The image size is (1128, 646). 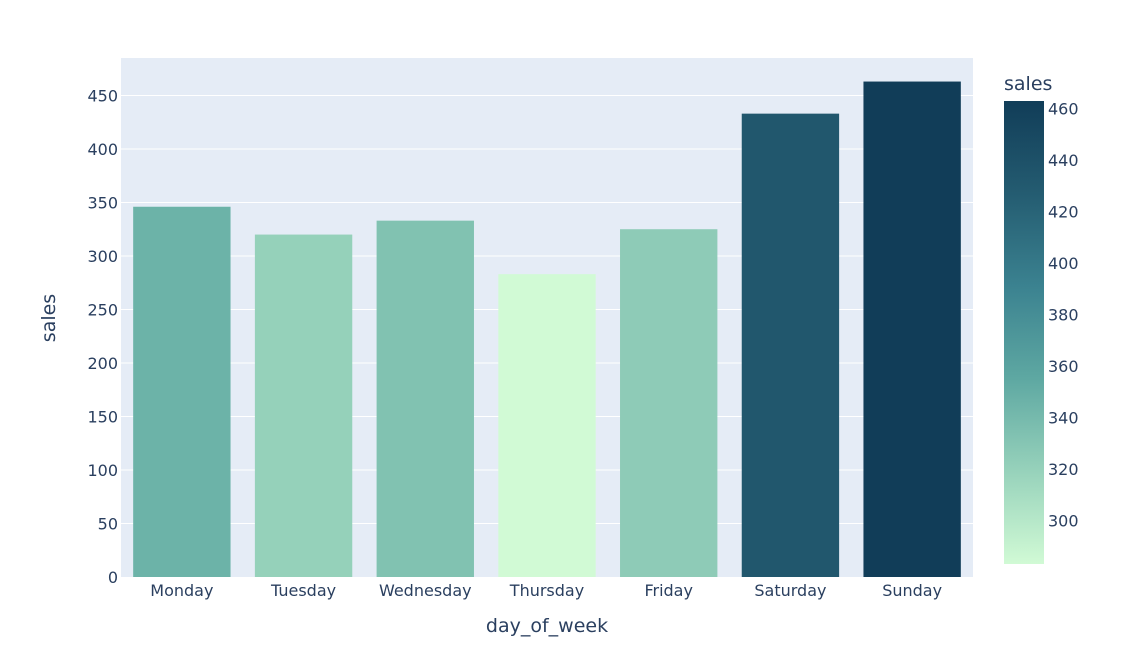 What do you see at coordinates (1063, 366) in the screenshot?
I see `colorbar-tick-label: 360` at bounding box center [1063, 366].